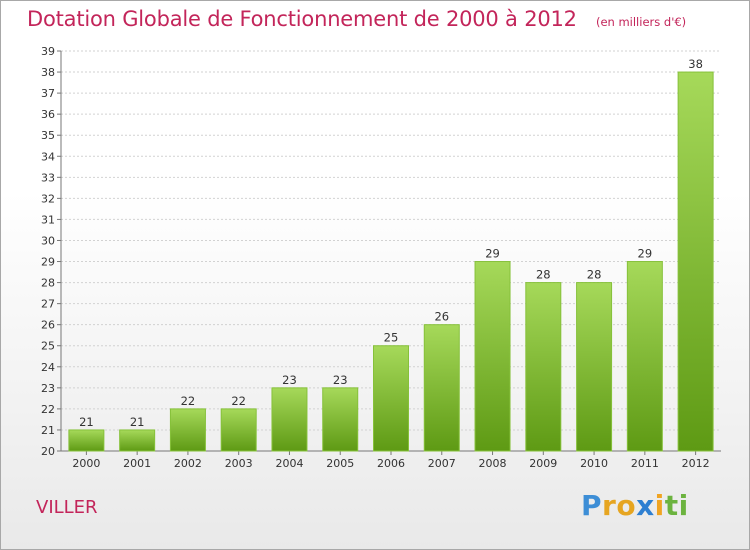 This screenshot has width=750, height=550. What do you see at coordinates (340, 463) in the screenshot?
I see `x-tick-label-2005: 2005` at bounding box center [340, 463].